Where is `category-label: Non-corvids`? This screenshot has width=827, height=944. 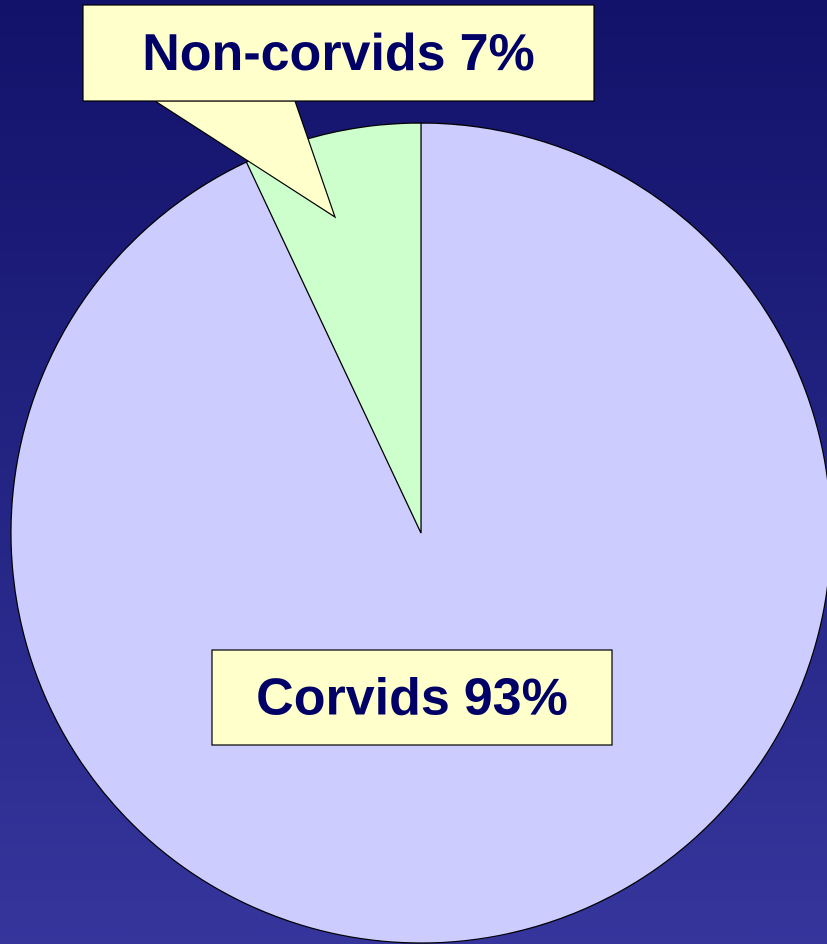 category-label: Non-corvids is located at coordinates (293, 53).